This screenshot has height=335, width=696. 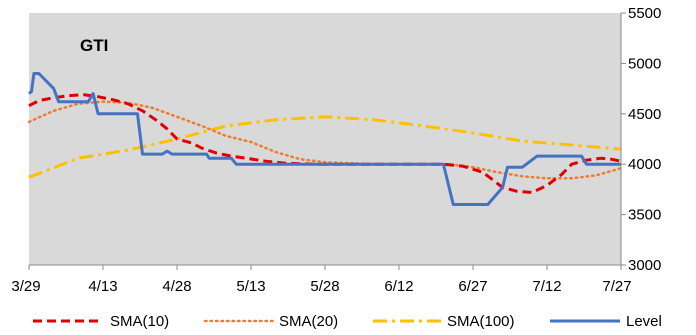 What do you see at coordinates (644, 215) in the screenshot?
I see `y-tick-label: 3500` at bounding box center [644, 215].